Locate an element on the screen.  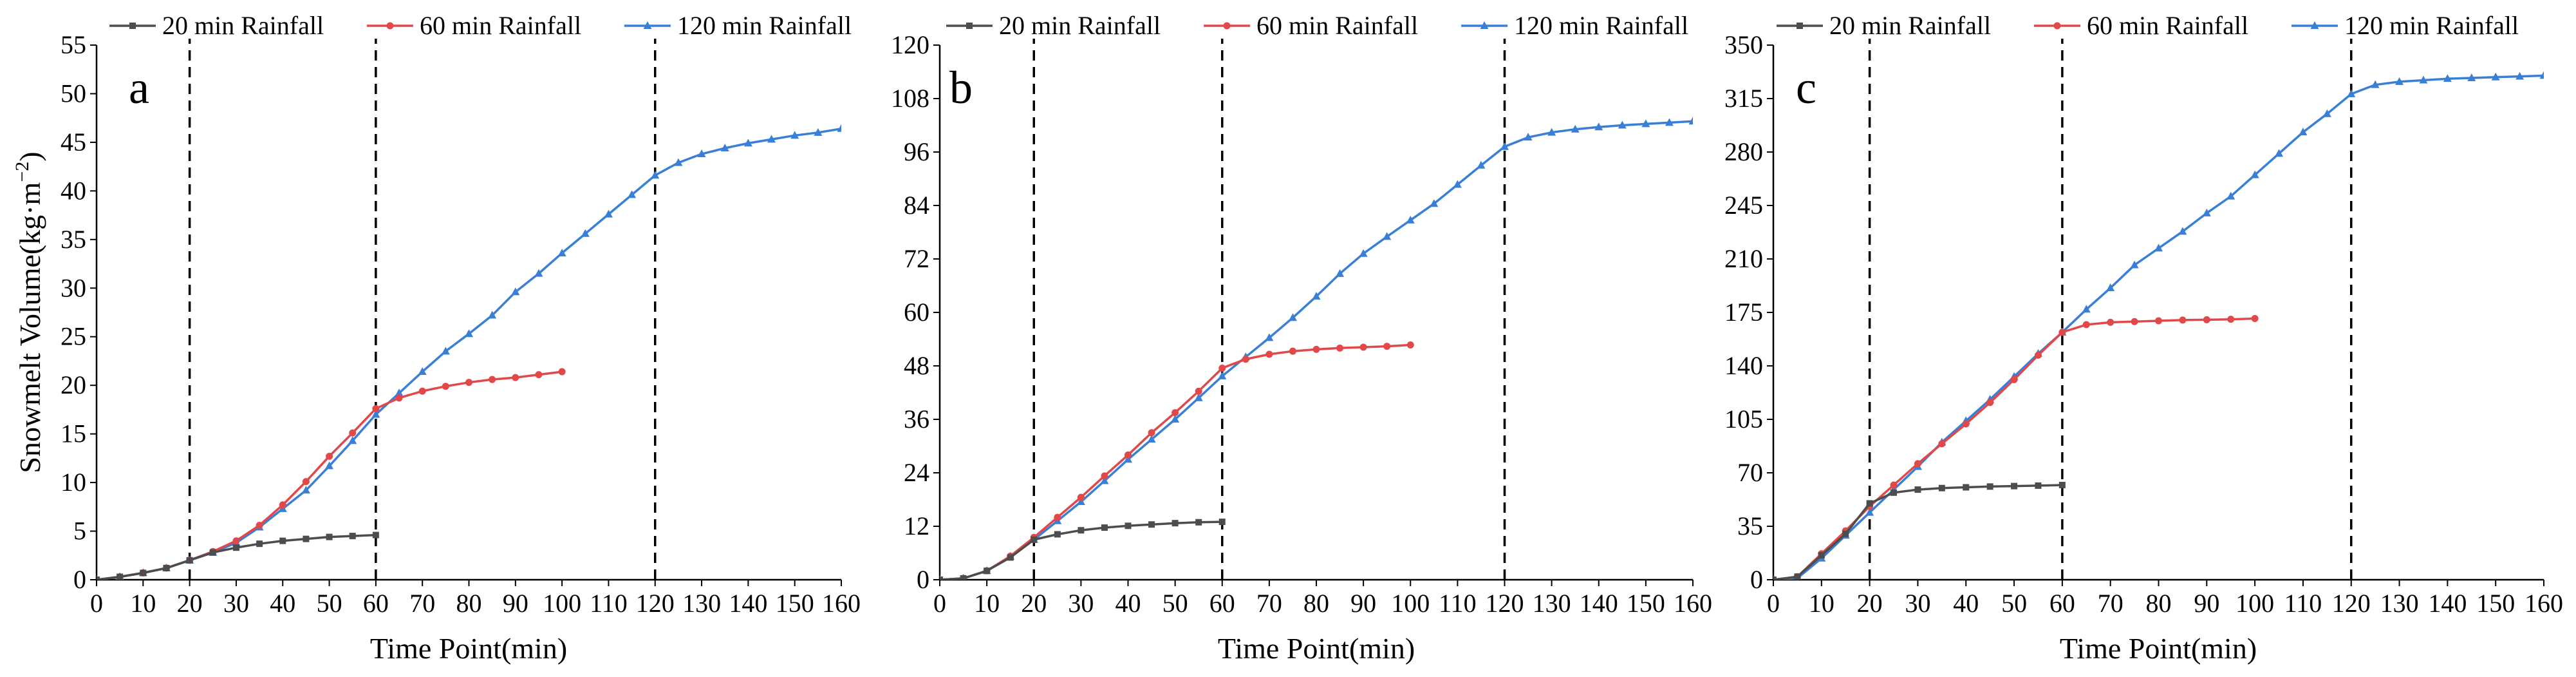
legend-item-s60-c: 60 min Rainfall is located at coordinates (2141, 25).